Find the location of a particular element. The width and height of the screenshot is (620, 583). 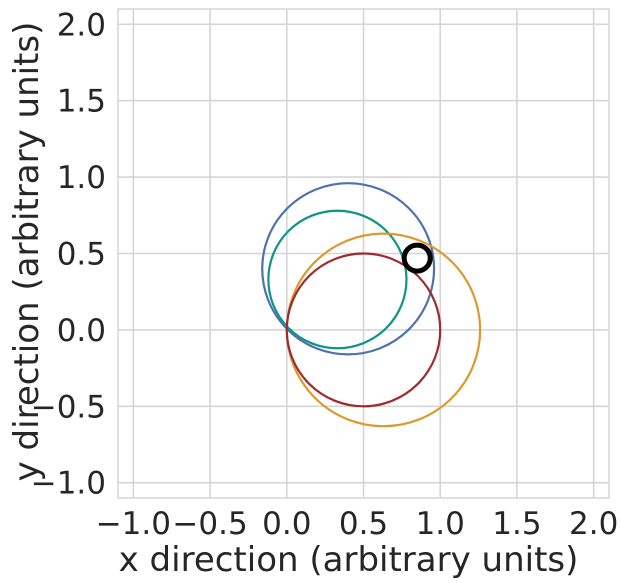

y-tick-label: −0.5 is located at coordinates (68, 407).